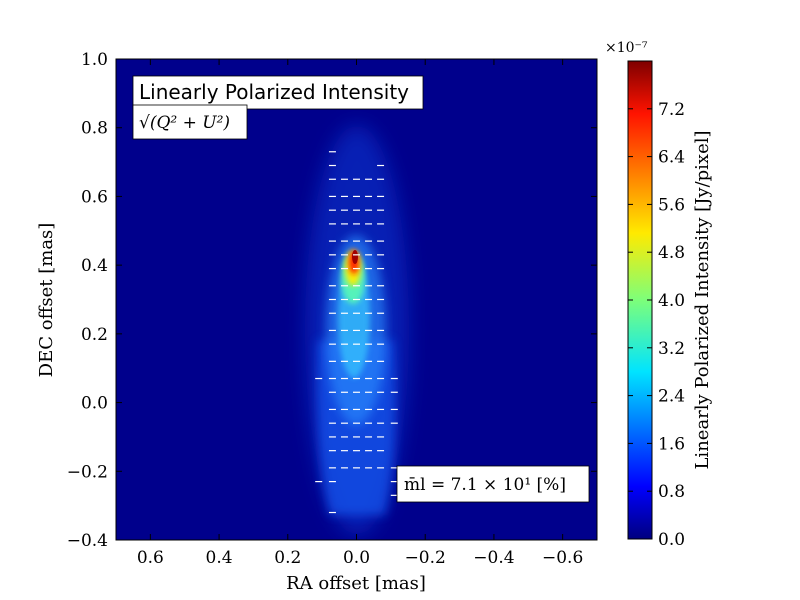 The height and width of the screenshot is (600, 800). Describe the element at coordinates (626, 48) in the screenshot. I see `colorbar-scale-label: ×10⁻⁷` at that location.